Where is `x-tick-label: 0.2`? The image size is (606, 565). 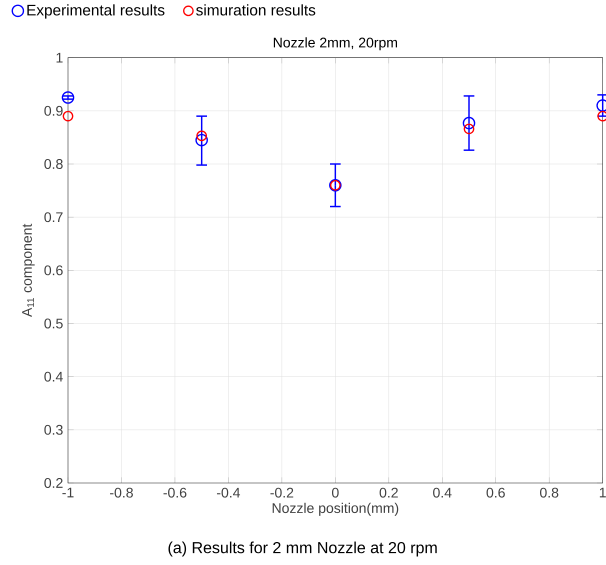
x-tick-label: 0.2 is located at coordinates (389, 493).